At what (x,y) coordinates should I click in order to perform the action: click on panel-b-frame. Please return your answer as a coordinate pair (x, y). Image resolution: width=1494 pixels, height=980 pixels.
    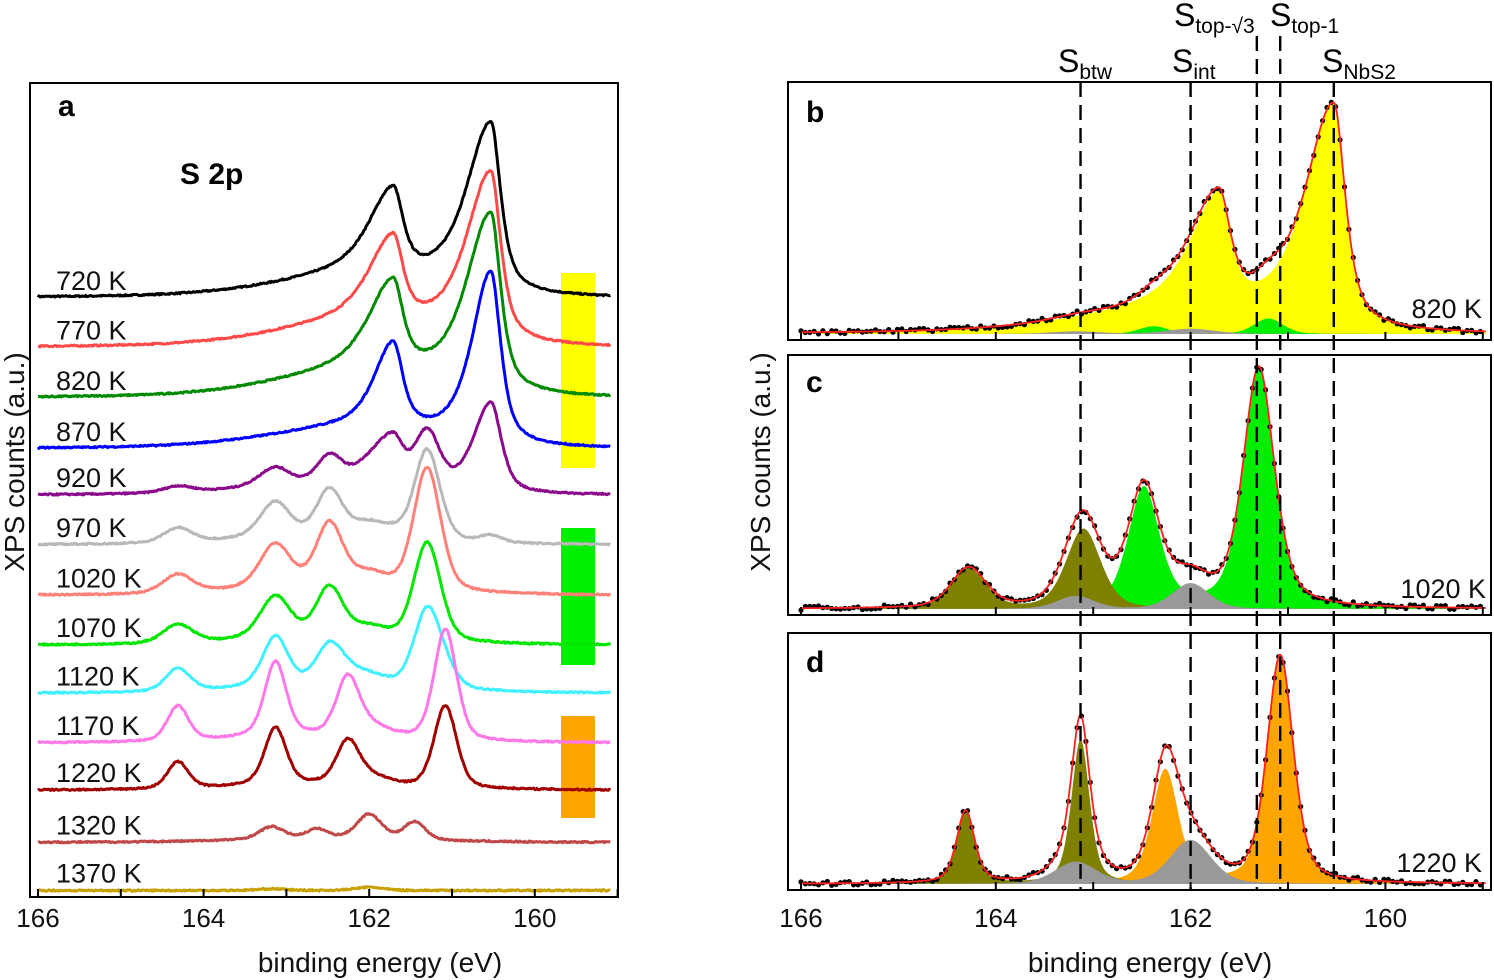
    Looking at the image, I should click on (1139, 211).